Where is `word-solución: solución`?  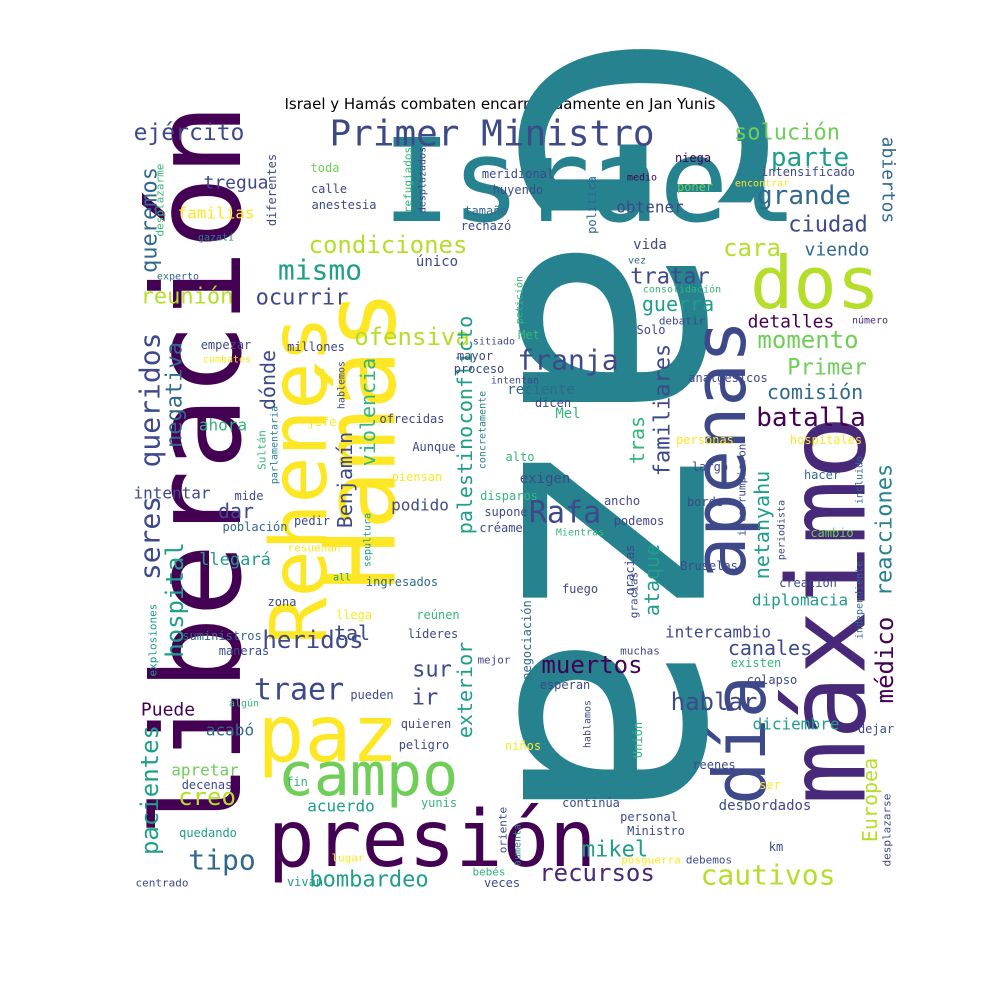
word-solución: solución is located at coordinates (787, 133).